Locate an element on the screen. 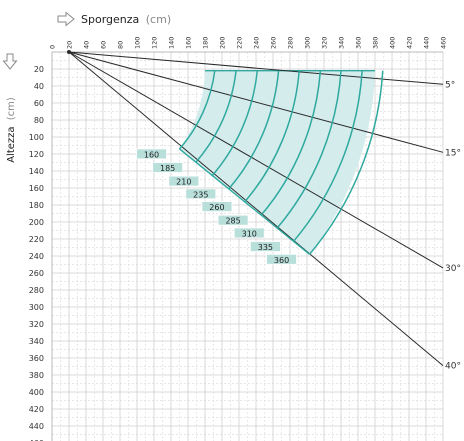 The height and width of the screenshot is (441, 464). x-tick-label: 0 is located at coordinates (53, 47).